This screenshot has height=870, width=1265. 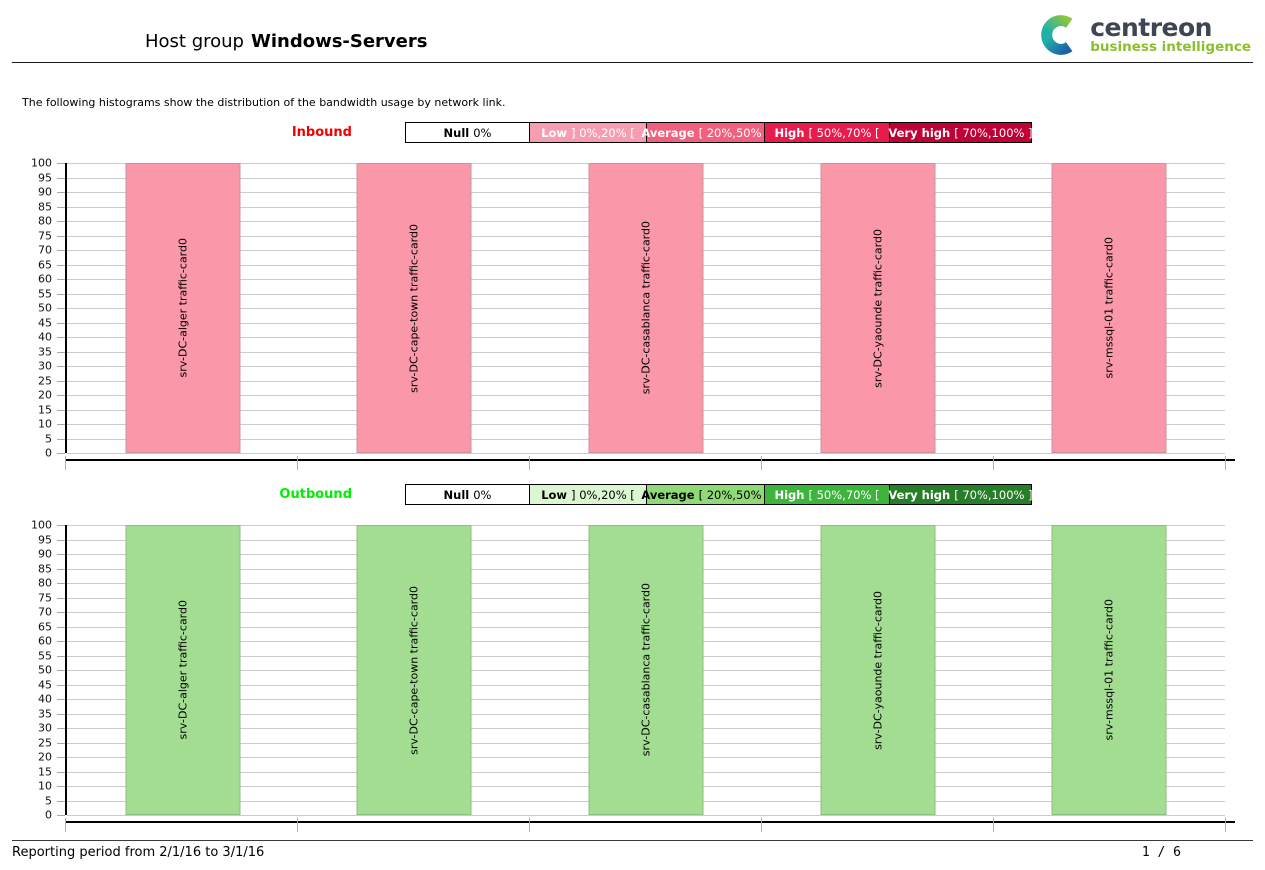 I want to click on centreon-brand: centreon, so click(x=1151, y=28).